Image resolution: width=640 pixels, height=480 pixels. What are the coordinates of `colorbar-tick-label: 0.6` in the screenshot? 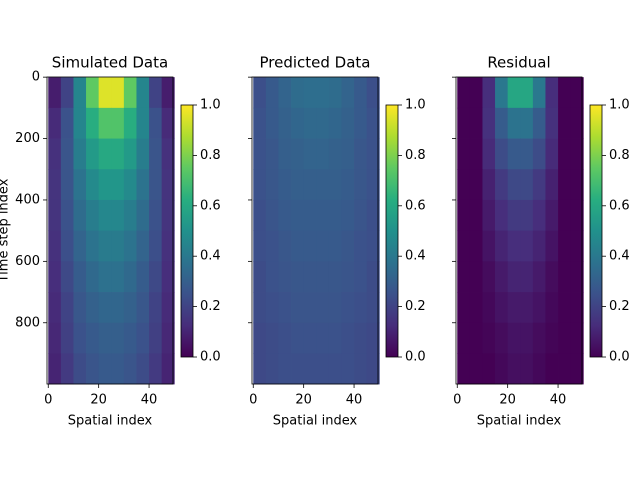 It's located at (210, 205).